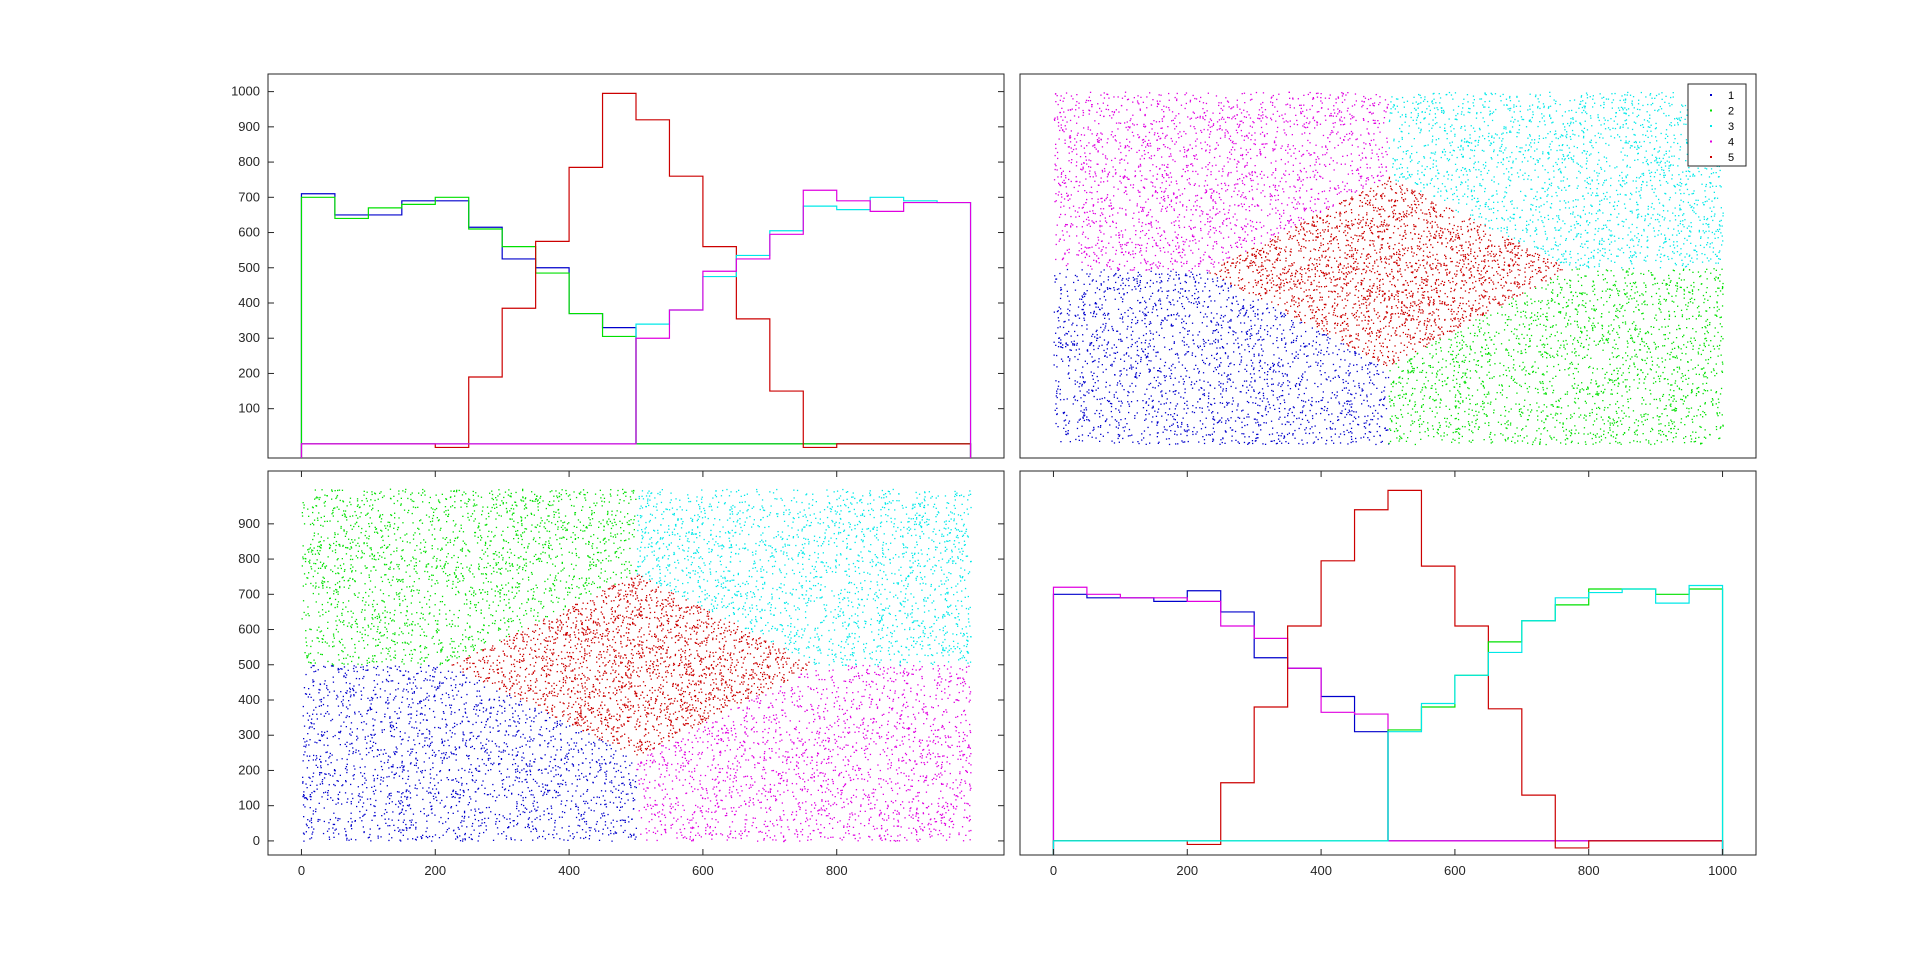 This screenshot has height=963, width=1920. What do you see at coordinates (1731, 112) in the screenshot?
I see `legend-label: 2` at bounding box center [1731, 112].